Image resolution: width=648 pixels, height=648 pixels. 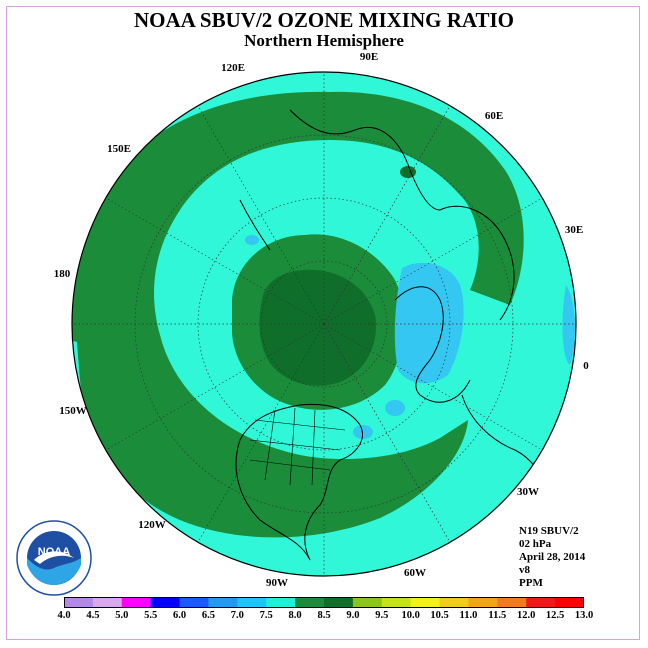 I want to click on longitude-label: 60W, so click(x=415, y=573).